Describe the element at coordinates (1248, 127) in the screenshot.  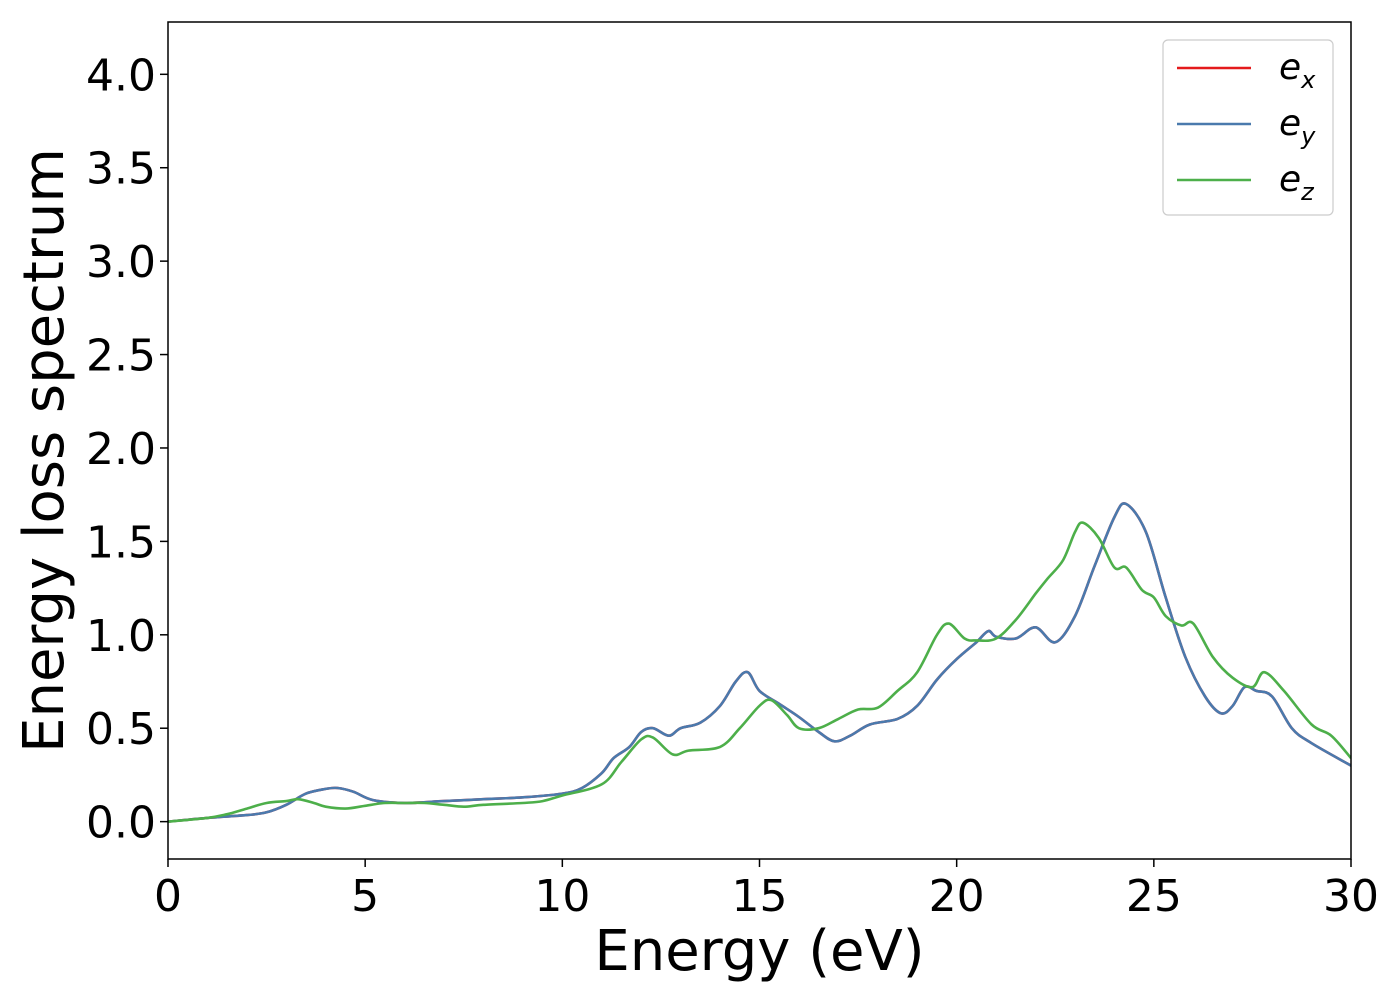
I see `legend-box` at that location.